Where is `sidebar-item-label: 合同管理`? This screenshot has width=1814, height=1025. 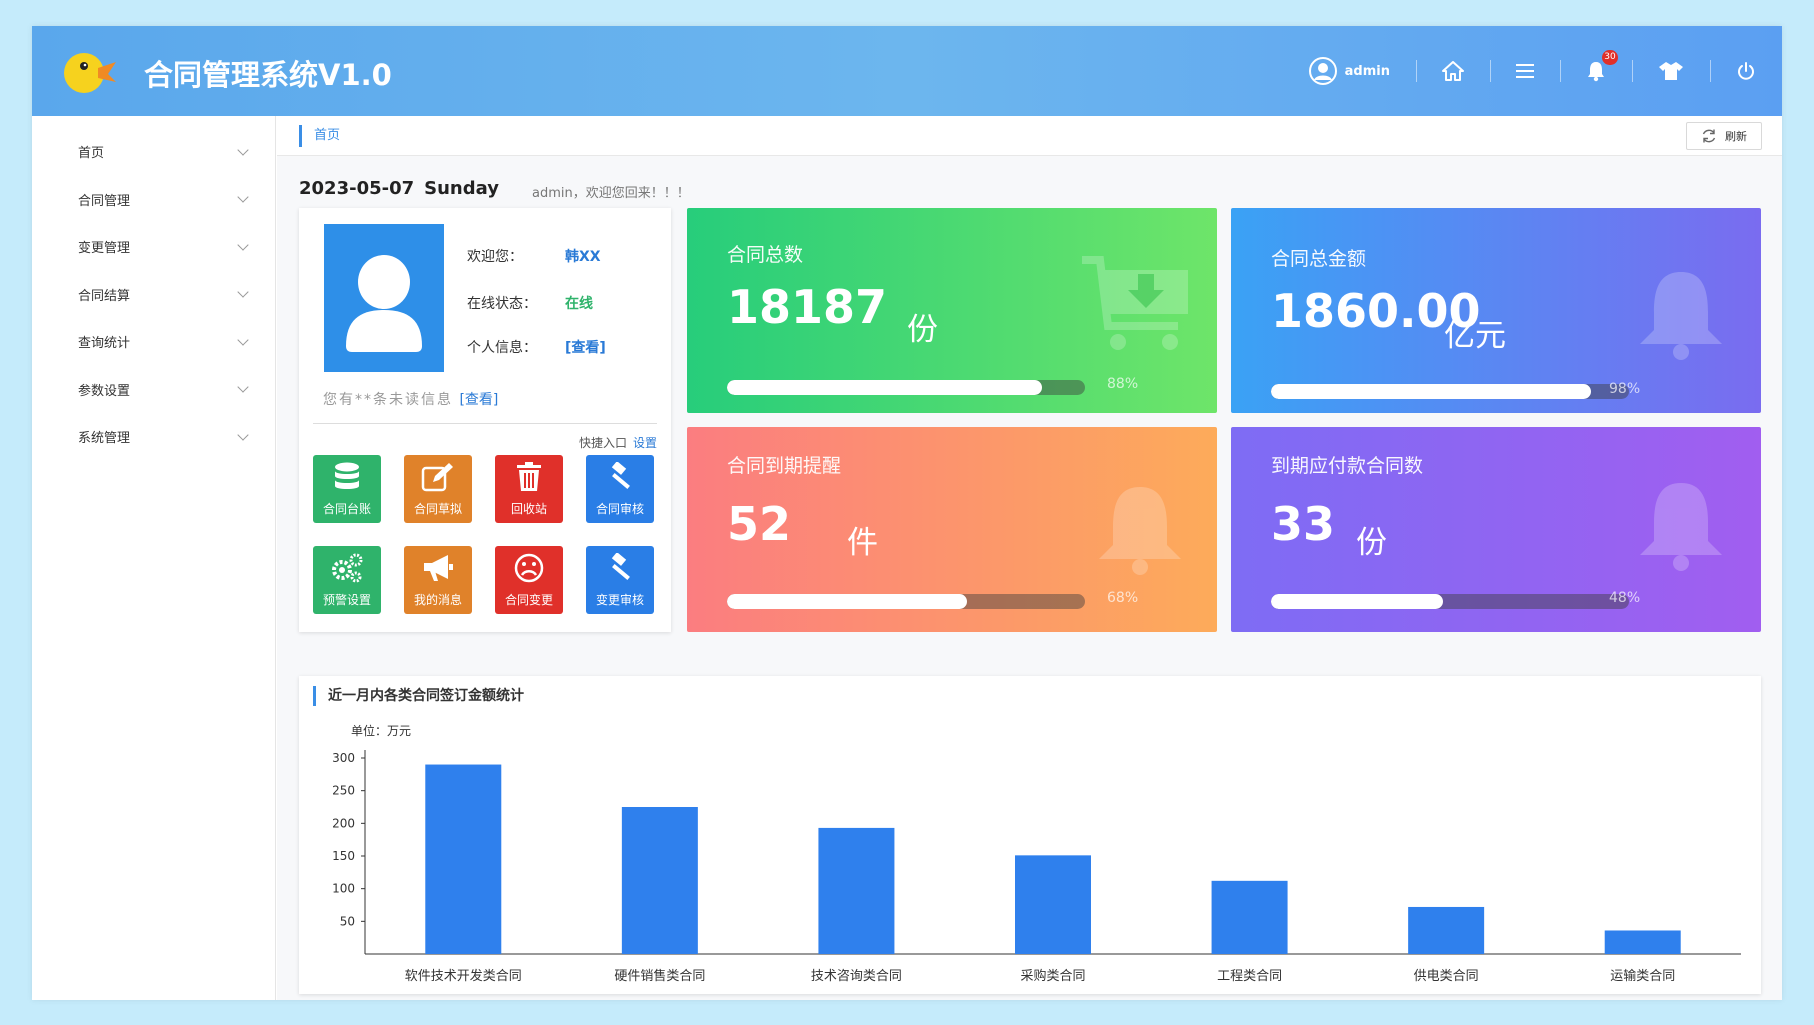 sidebar-item-label: 合同管理 is located at coordinates (104, 201).